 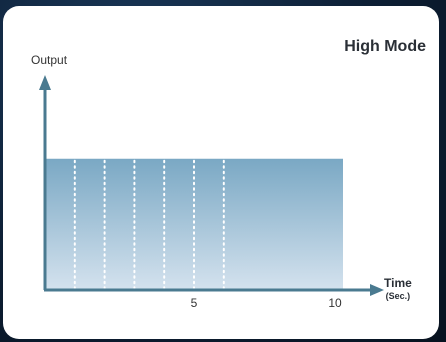 What do you see at coordinates (398, 283) in the screenshot?
I see `x-axis-label-text: Time` at bounding box center [398, 283].